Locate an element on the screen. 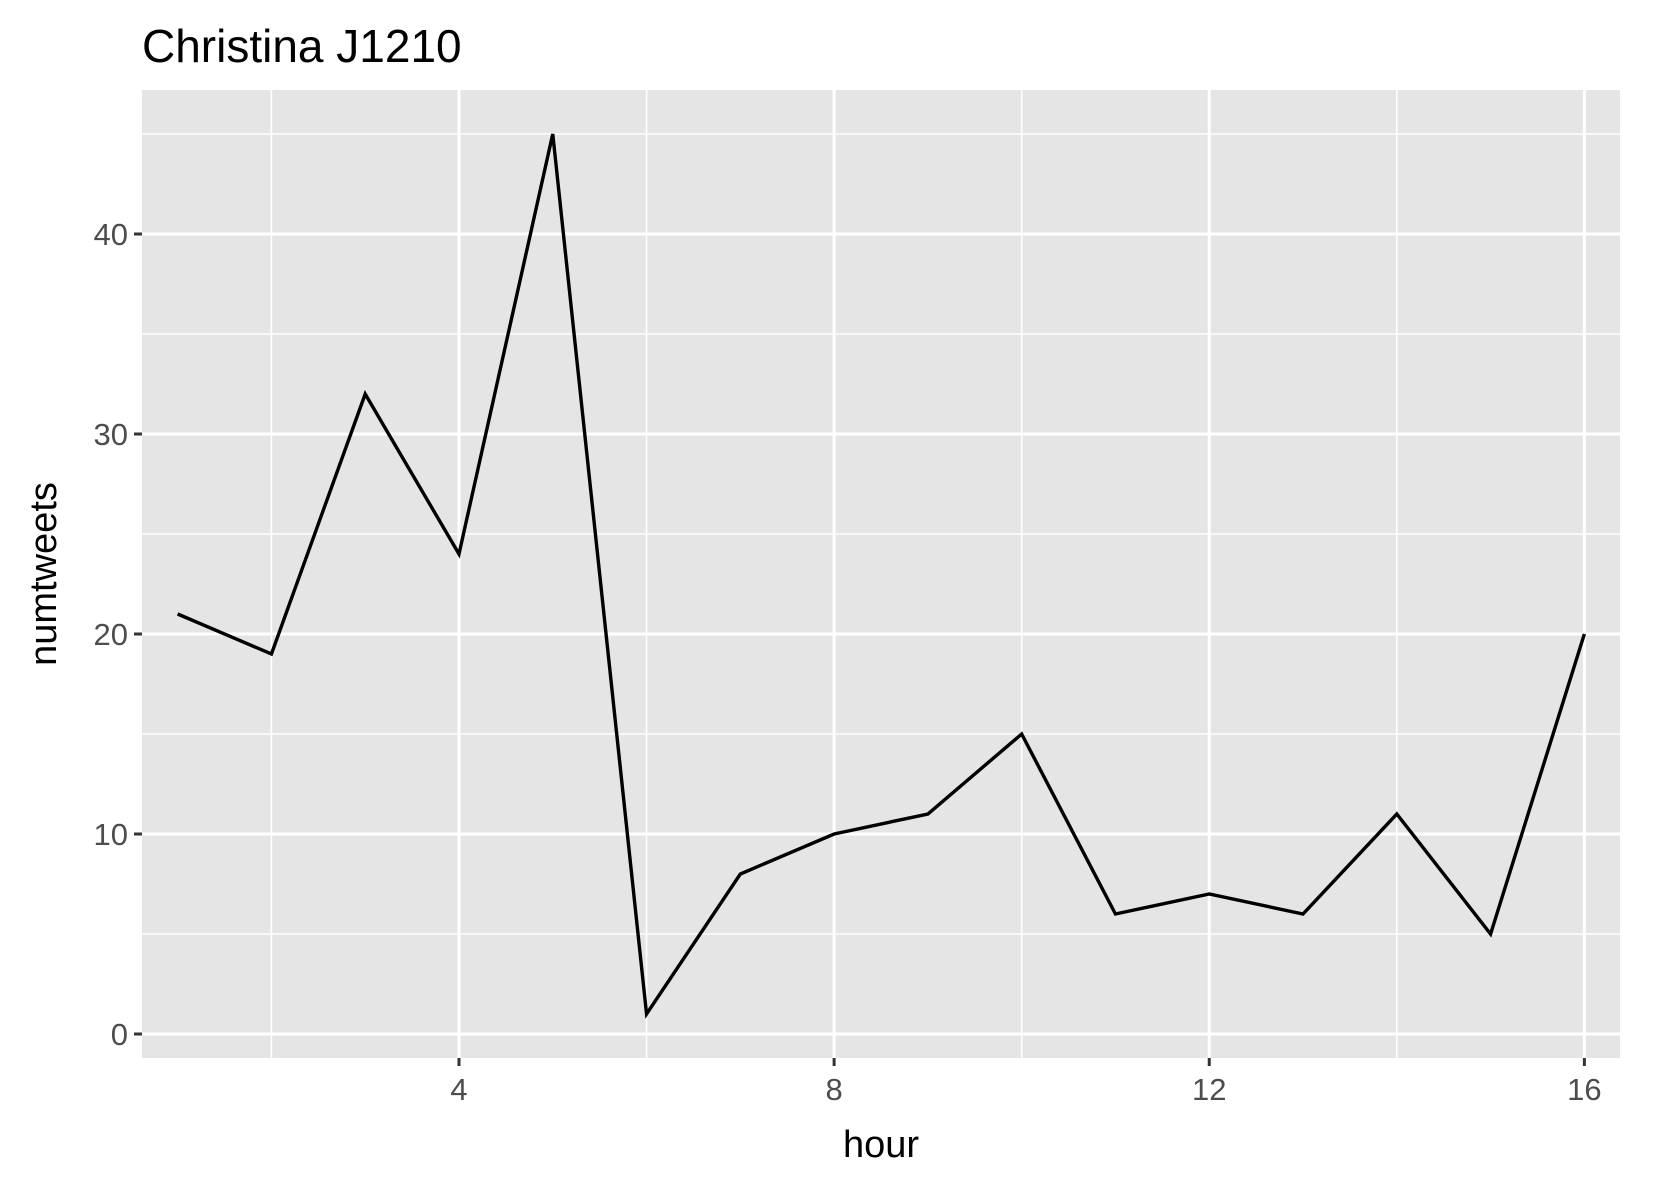 The height and width of the screenshot is (1181, 1653). x-tick-label: 4 is located at coordinates (458, 1089).